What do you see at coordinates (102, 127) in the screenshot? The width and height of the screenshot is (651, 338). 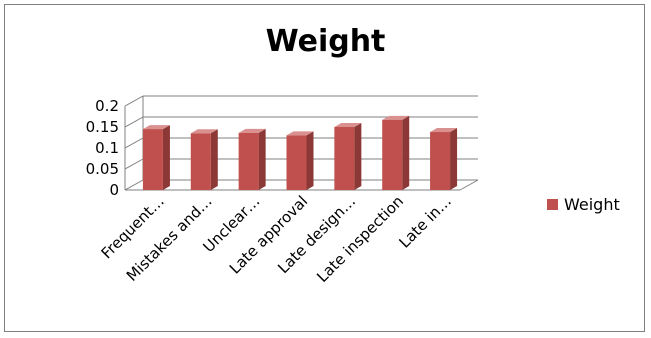 I see `y-tick-label: 0.15` at bounding box center [102, 127].